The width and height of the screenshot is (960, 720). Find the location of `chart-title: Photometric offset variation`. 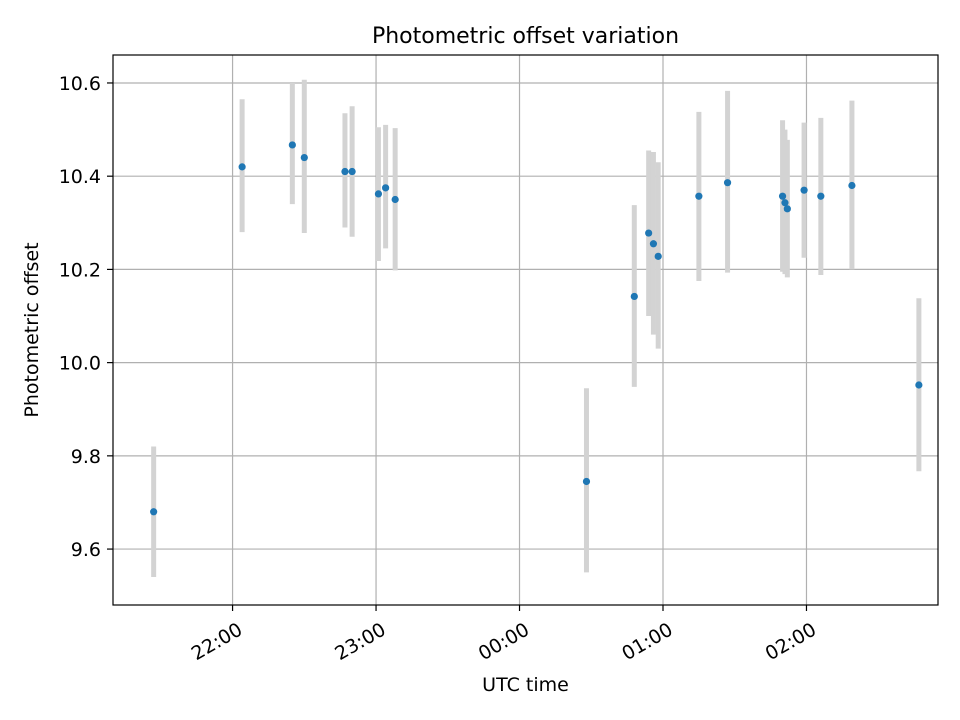

chart-title: Photometric offset variation is located at coordinates (525, 36).